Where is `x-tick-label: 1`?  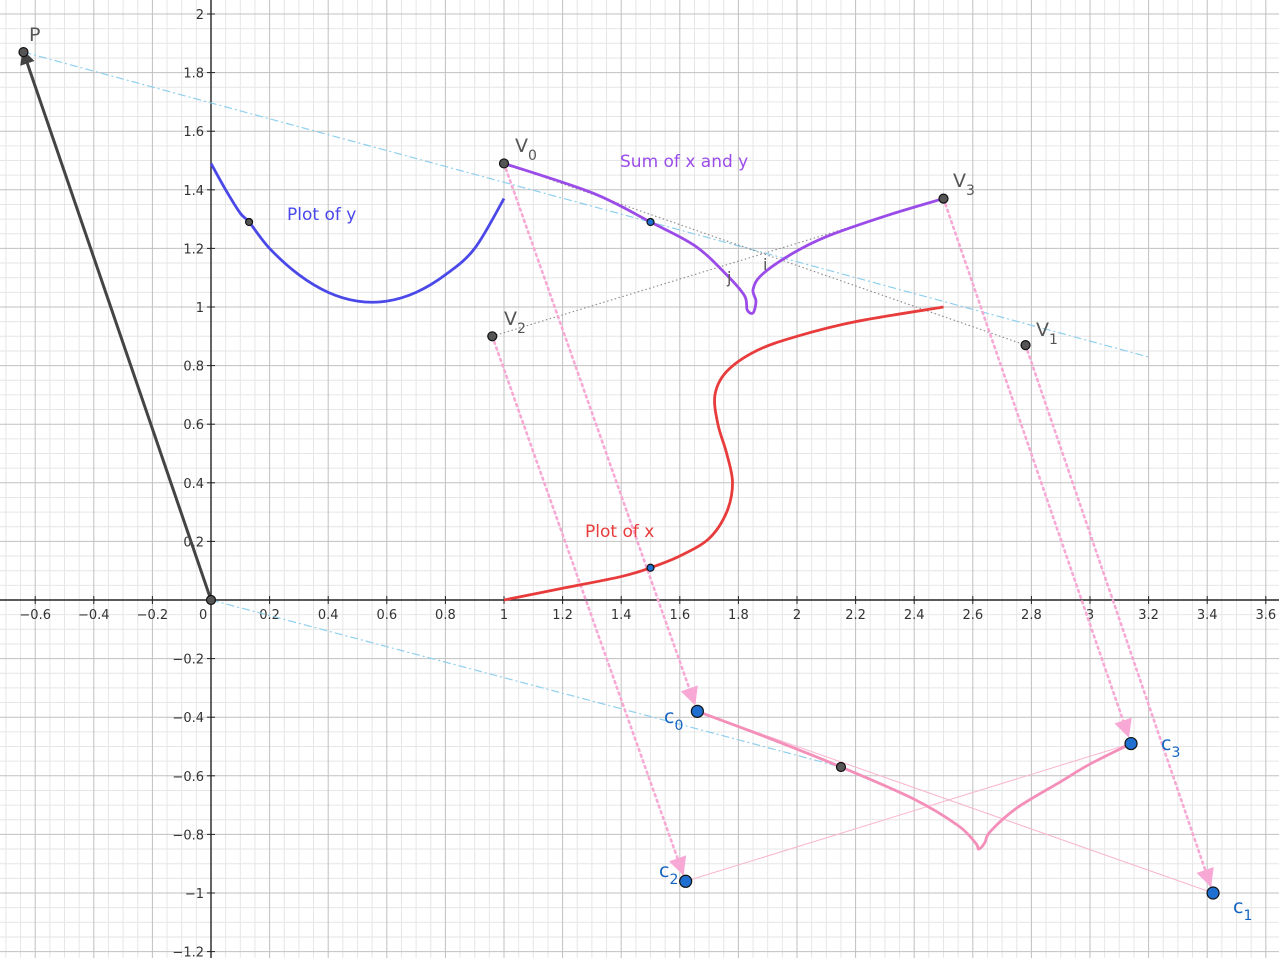
x-tick-label: 1 is located at coordinates (504, 615).